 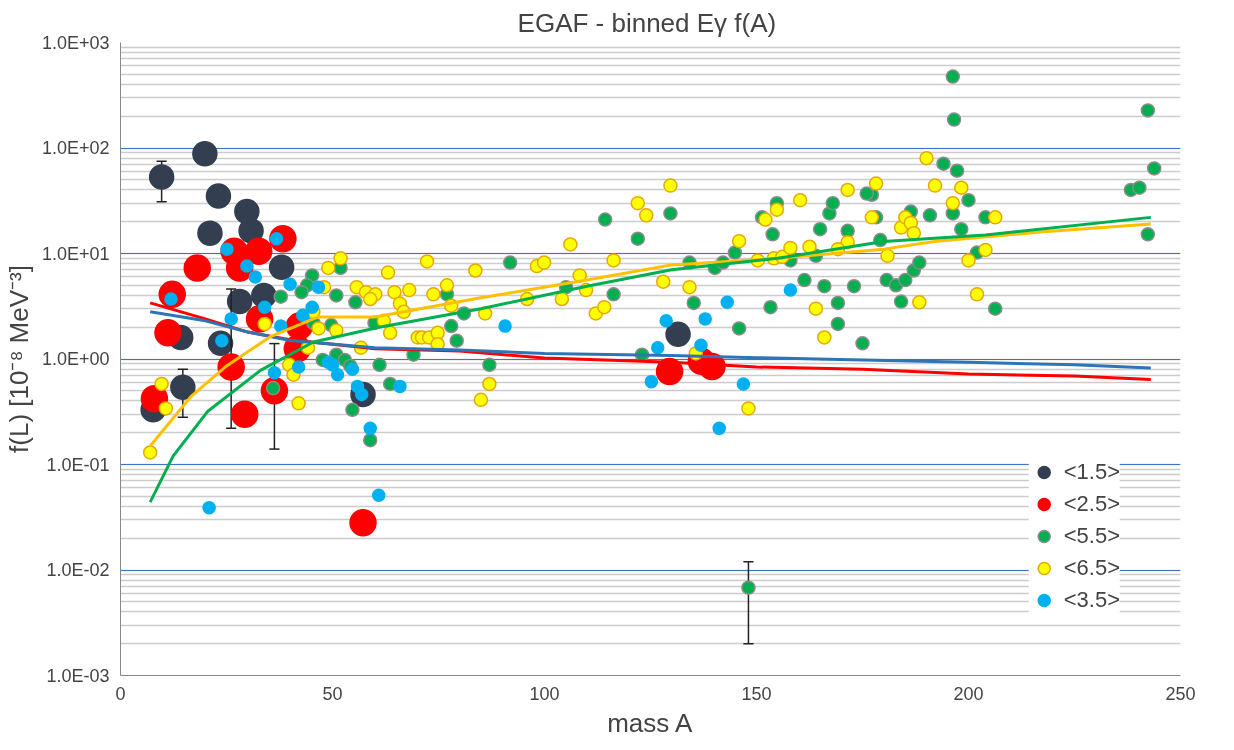 What do you see at coordinates (75, 359) in the screenshot?
I see `y-tick-label: 1.0E+00` at bounding box center [75, 359].